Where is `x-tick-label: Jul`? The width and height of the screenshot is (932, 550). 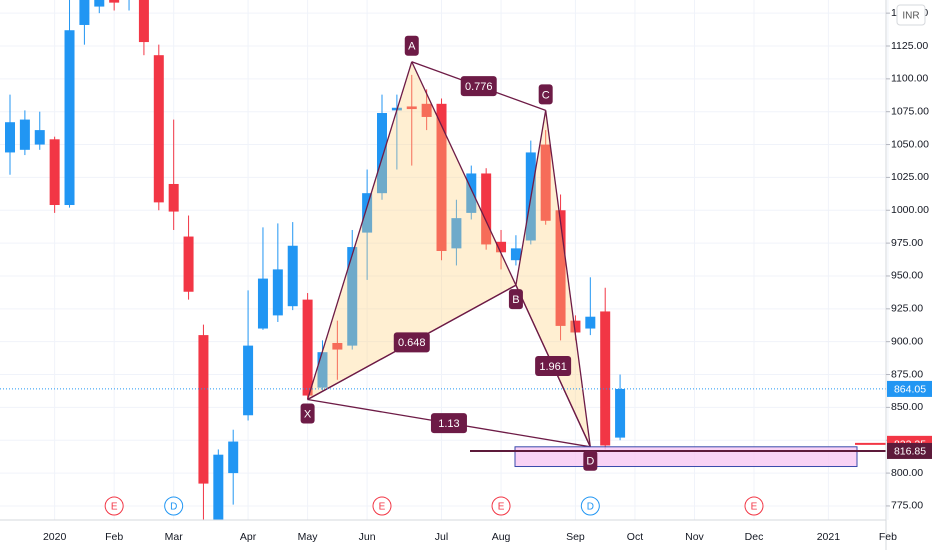 x-tick-label: Jul is located at coordinates (441, 537).